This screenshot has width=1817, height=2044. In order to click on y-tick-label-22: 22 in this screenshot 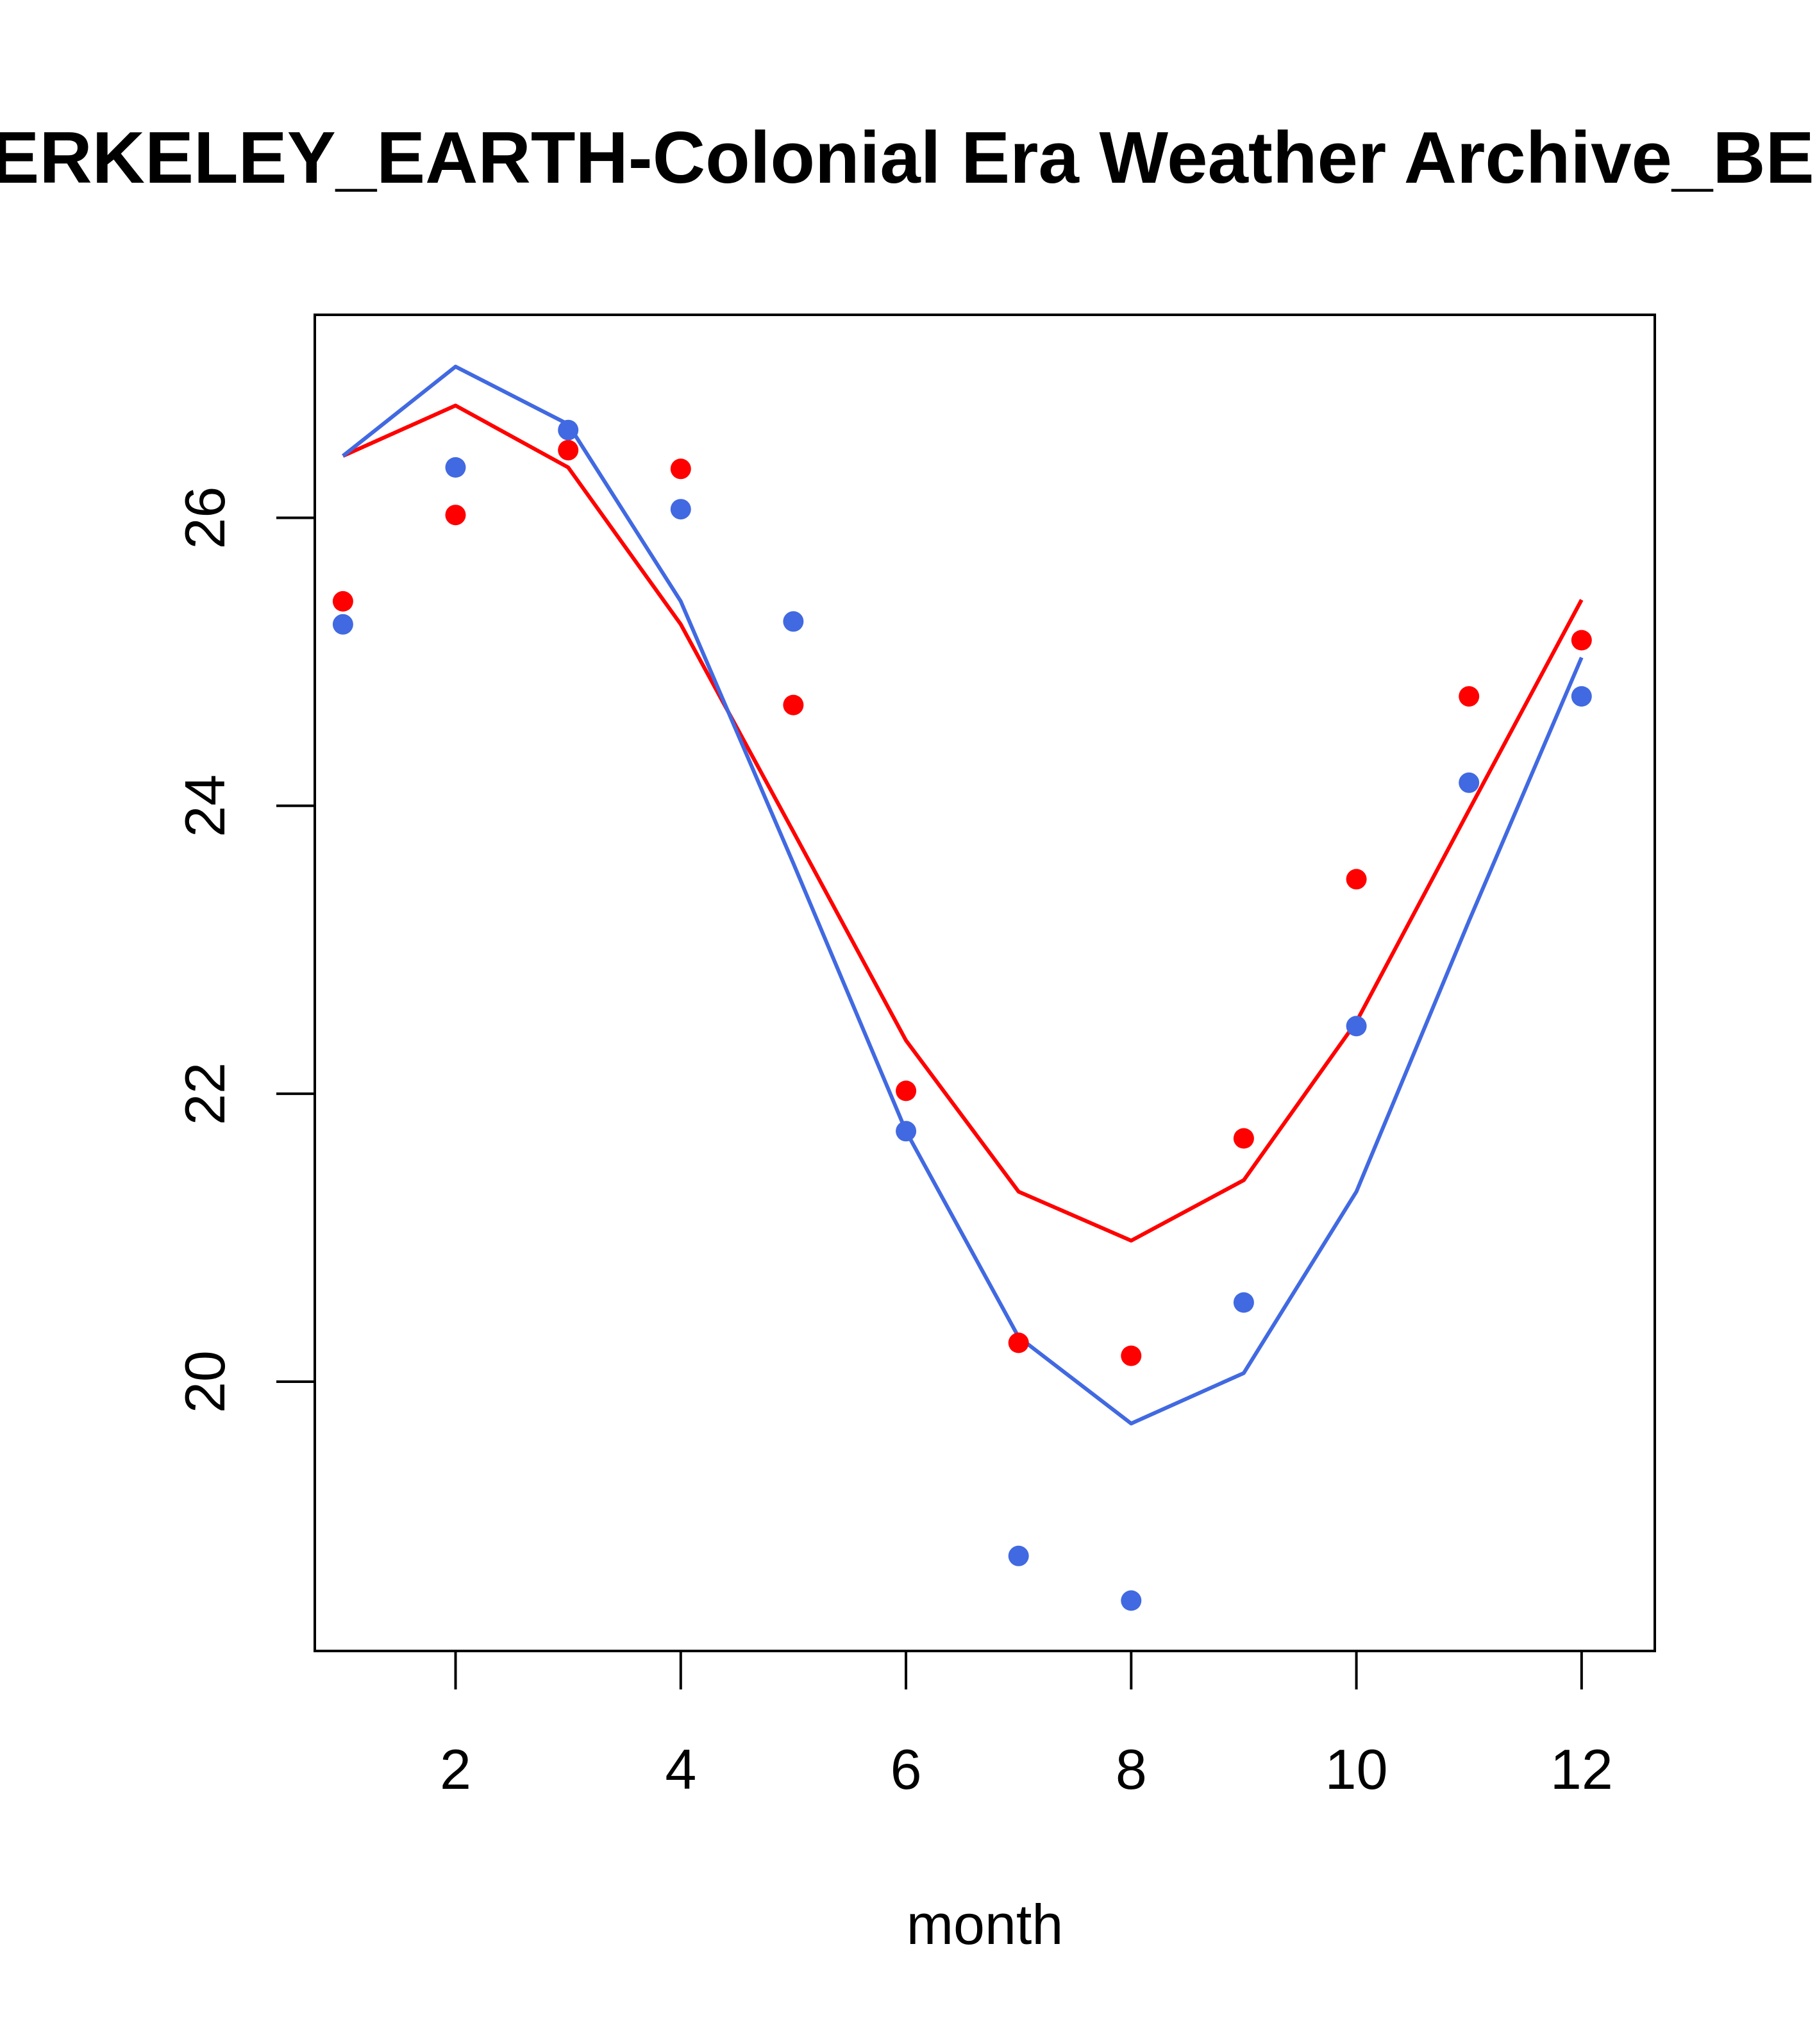, I will do `click(205, 1094)`.